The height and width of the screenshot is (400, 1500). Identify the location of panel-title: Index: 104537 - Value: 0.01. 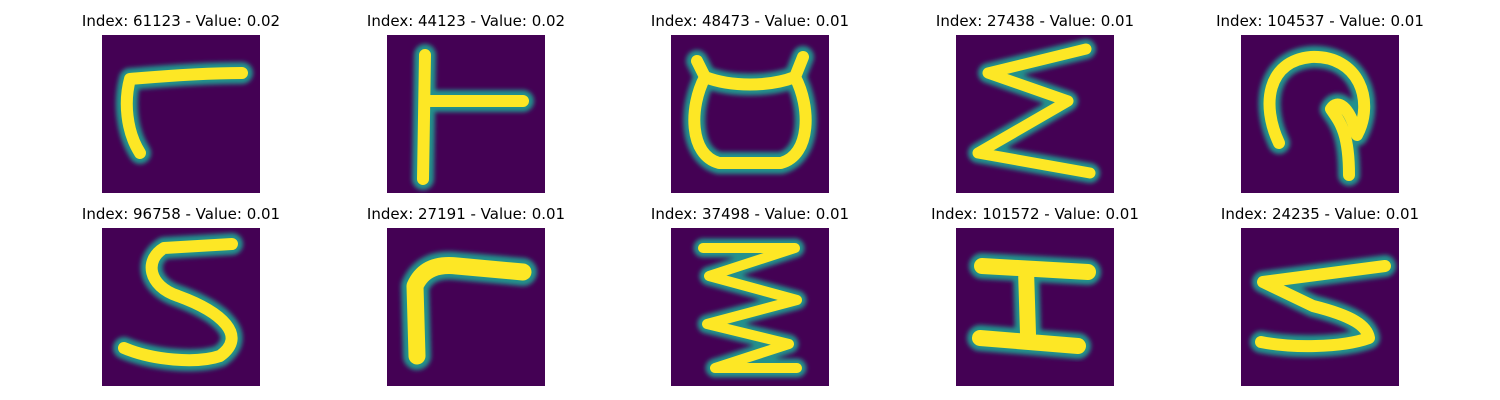
(1320, 21).